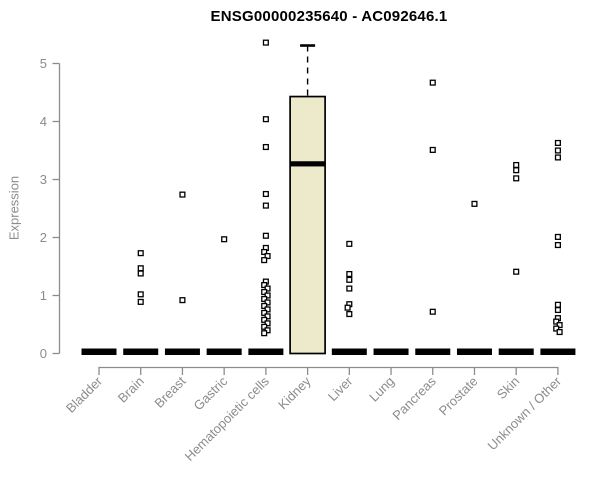 The height and width of the screenshot is (500, 600). What do you see at coordinates (340, 388) in the screenshot?
I see `x-tick-label: Liver` at bounding box center [340, 388].